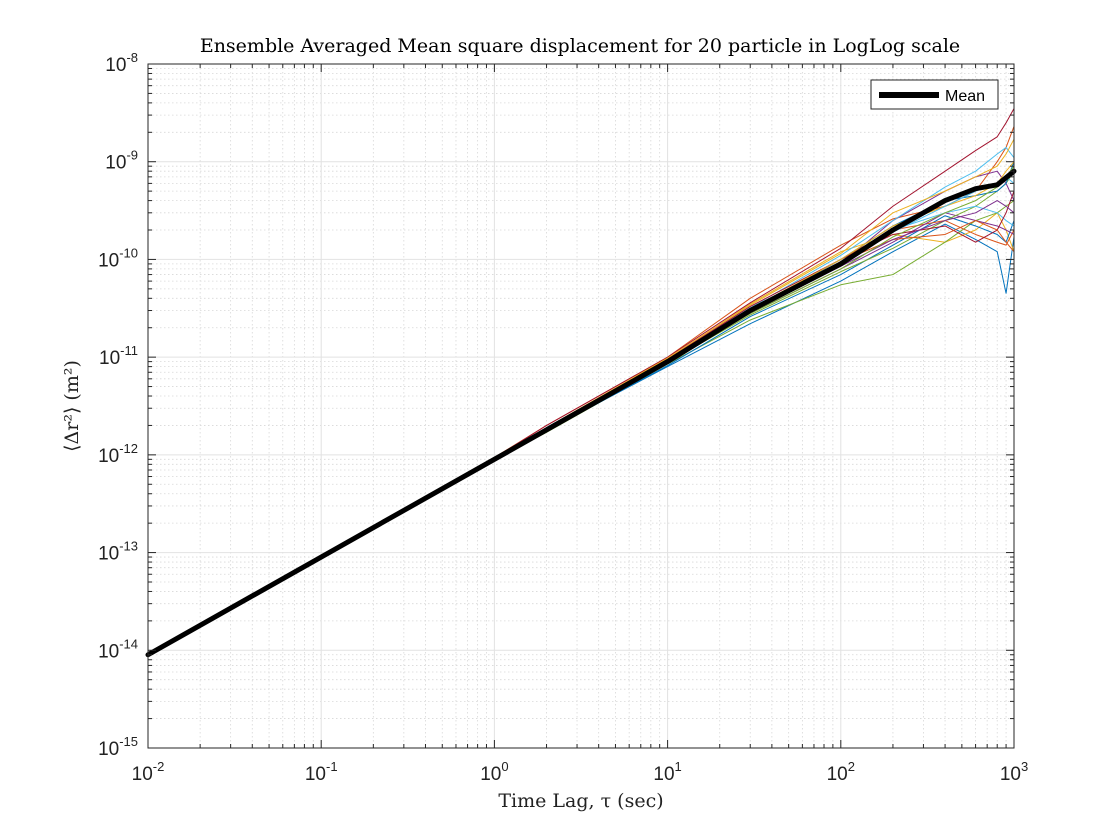  Describe the element at coordinates (72, 406) in the screenshot. I see `y-axis-label: ⟨Δr²⟩ (m²)` at that location.